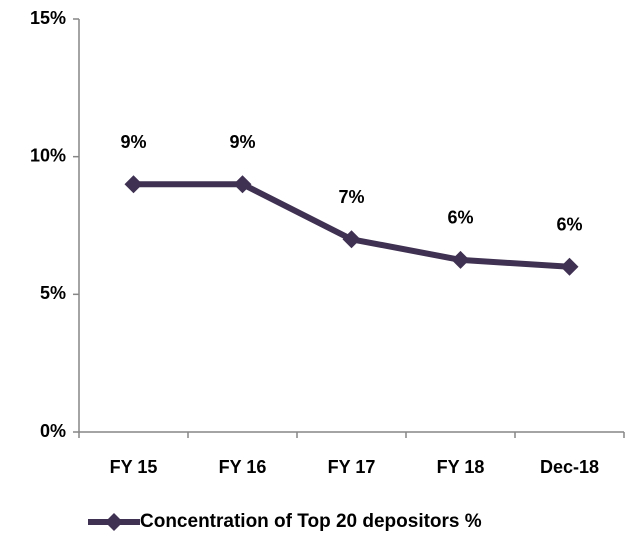 The width and height of the screenshot is (625, 537). Describe the element at coordinates (114, 522) in the screenshot. I see `legend-marker` at that location.